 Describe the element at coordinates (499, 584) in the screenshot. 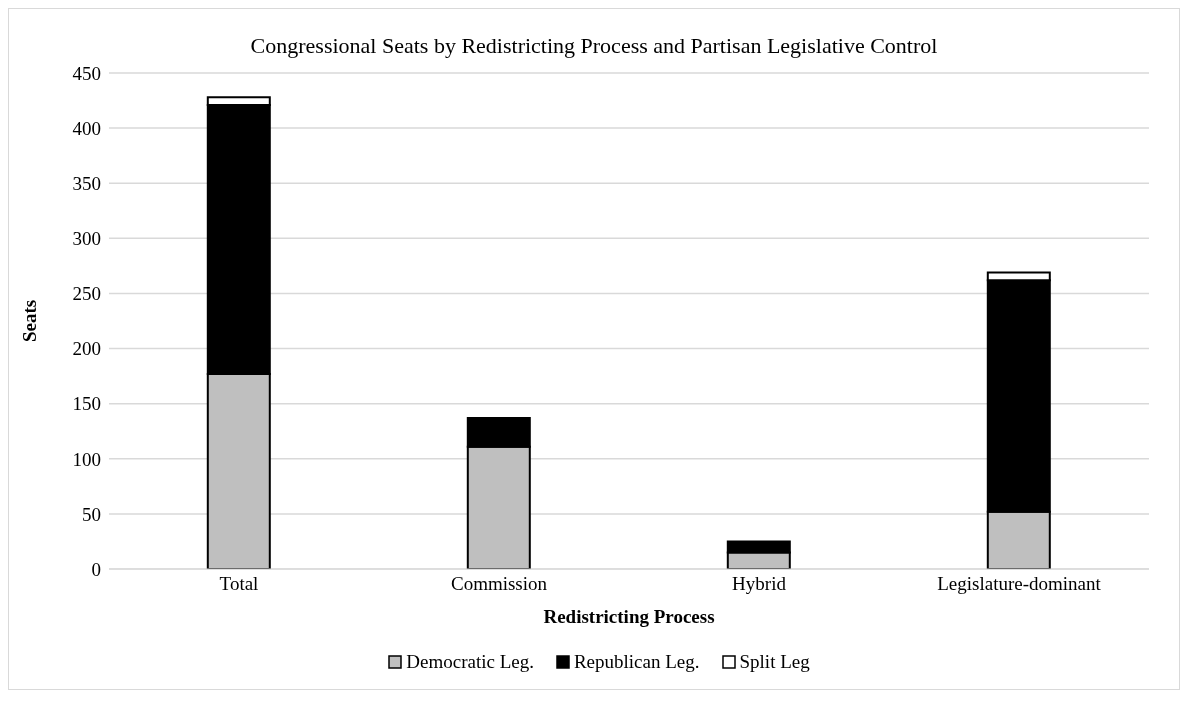

I see `x-tick-label: Commission` at that location.